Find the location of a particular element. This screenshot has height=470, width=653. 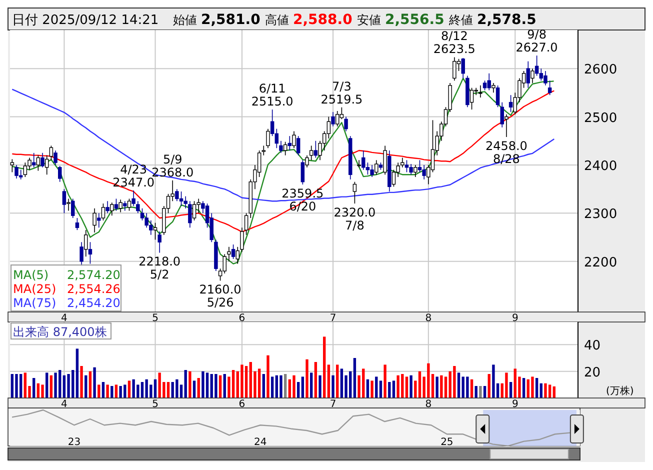

chart-title: 出来高 87,400株 is located at coordinates (60, 332).